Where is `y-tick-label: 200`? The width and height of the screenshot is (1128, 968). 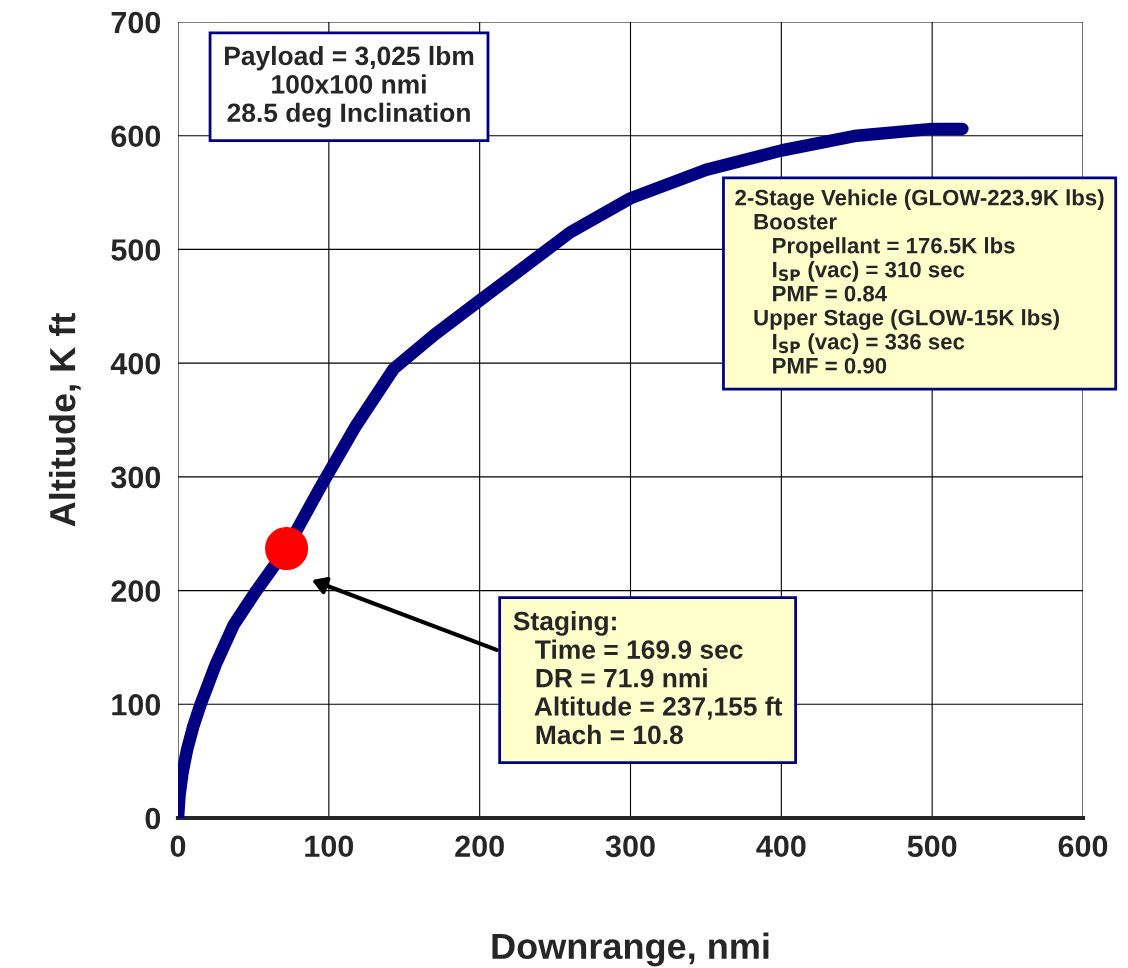 y-tick-label: 200 is located at coordinates (136, 591).